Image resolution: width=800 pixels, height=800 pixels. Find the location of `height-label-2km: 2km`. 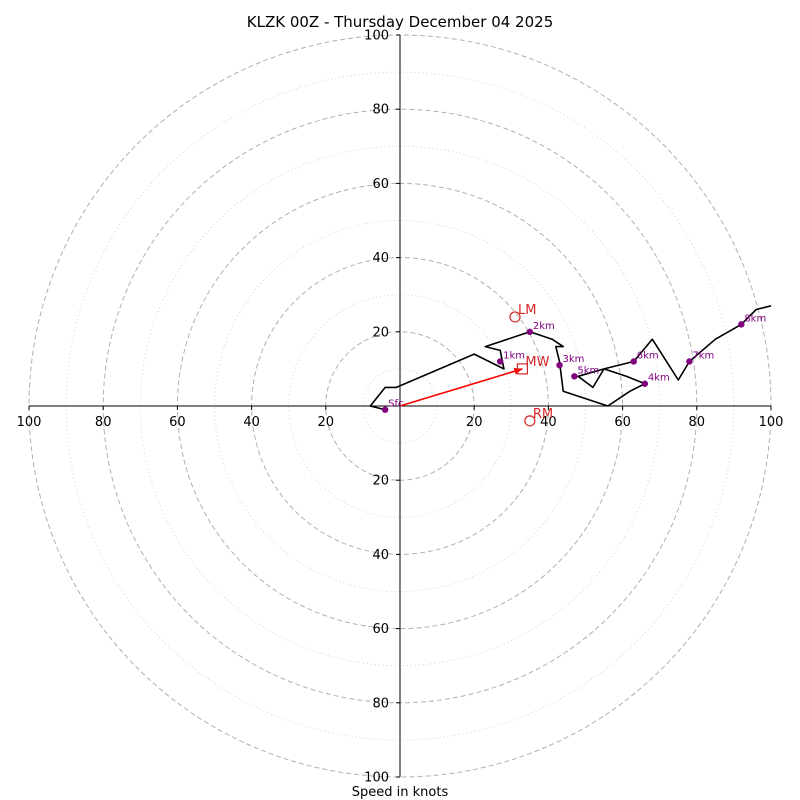

height-label-2km: 2km is located at coordinates (544, 326).